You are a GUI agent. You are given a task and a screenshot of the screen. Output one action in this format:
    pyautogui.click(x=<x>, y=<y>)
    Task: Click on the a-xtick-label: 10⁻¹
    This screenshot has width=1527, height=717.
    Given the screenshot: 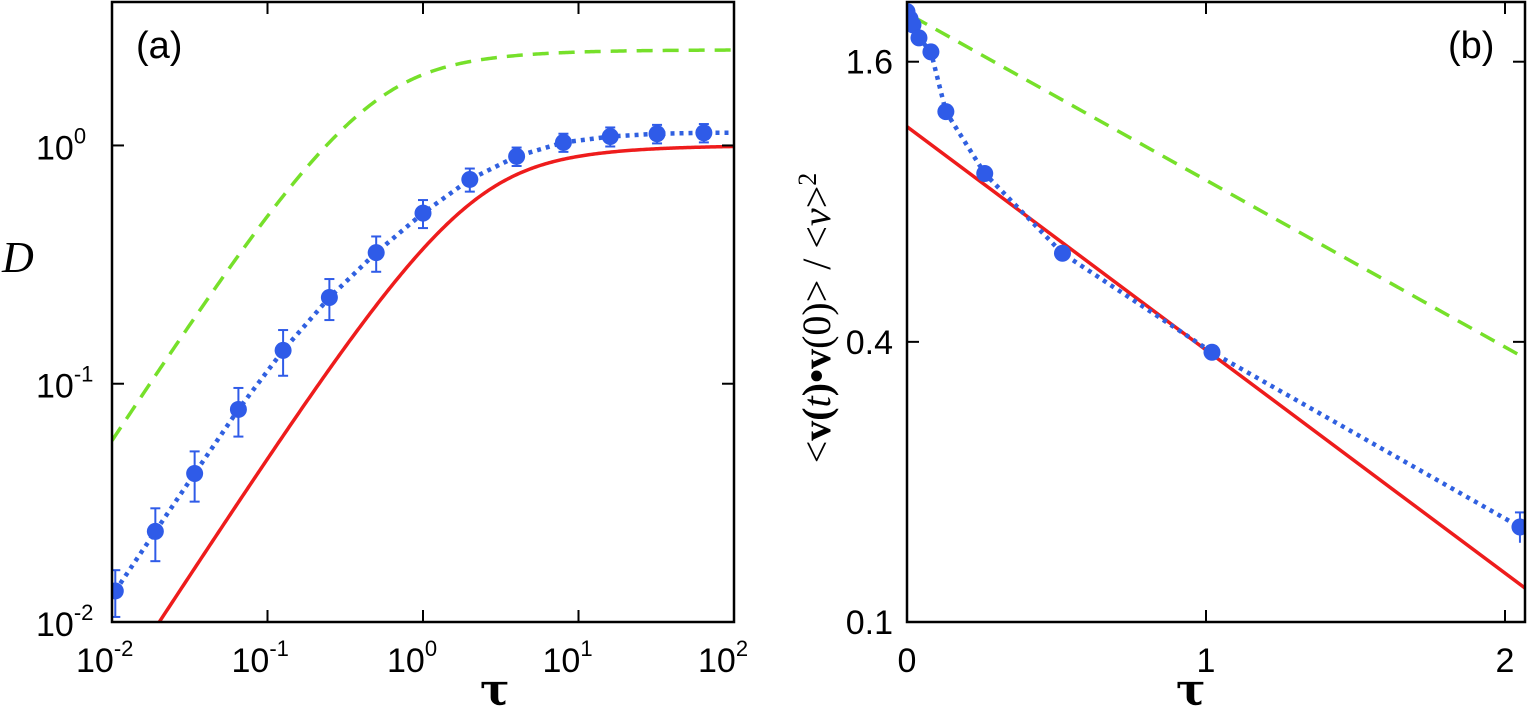 What is the action you would take?
    pyautogui.click(x=260, y=658)
    